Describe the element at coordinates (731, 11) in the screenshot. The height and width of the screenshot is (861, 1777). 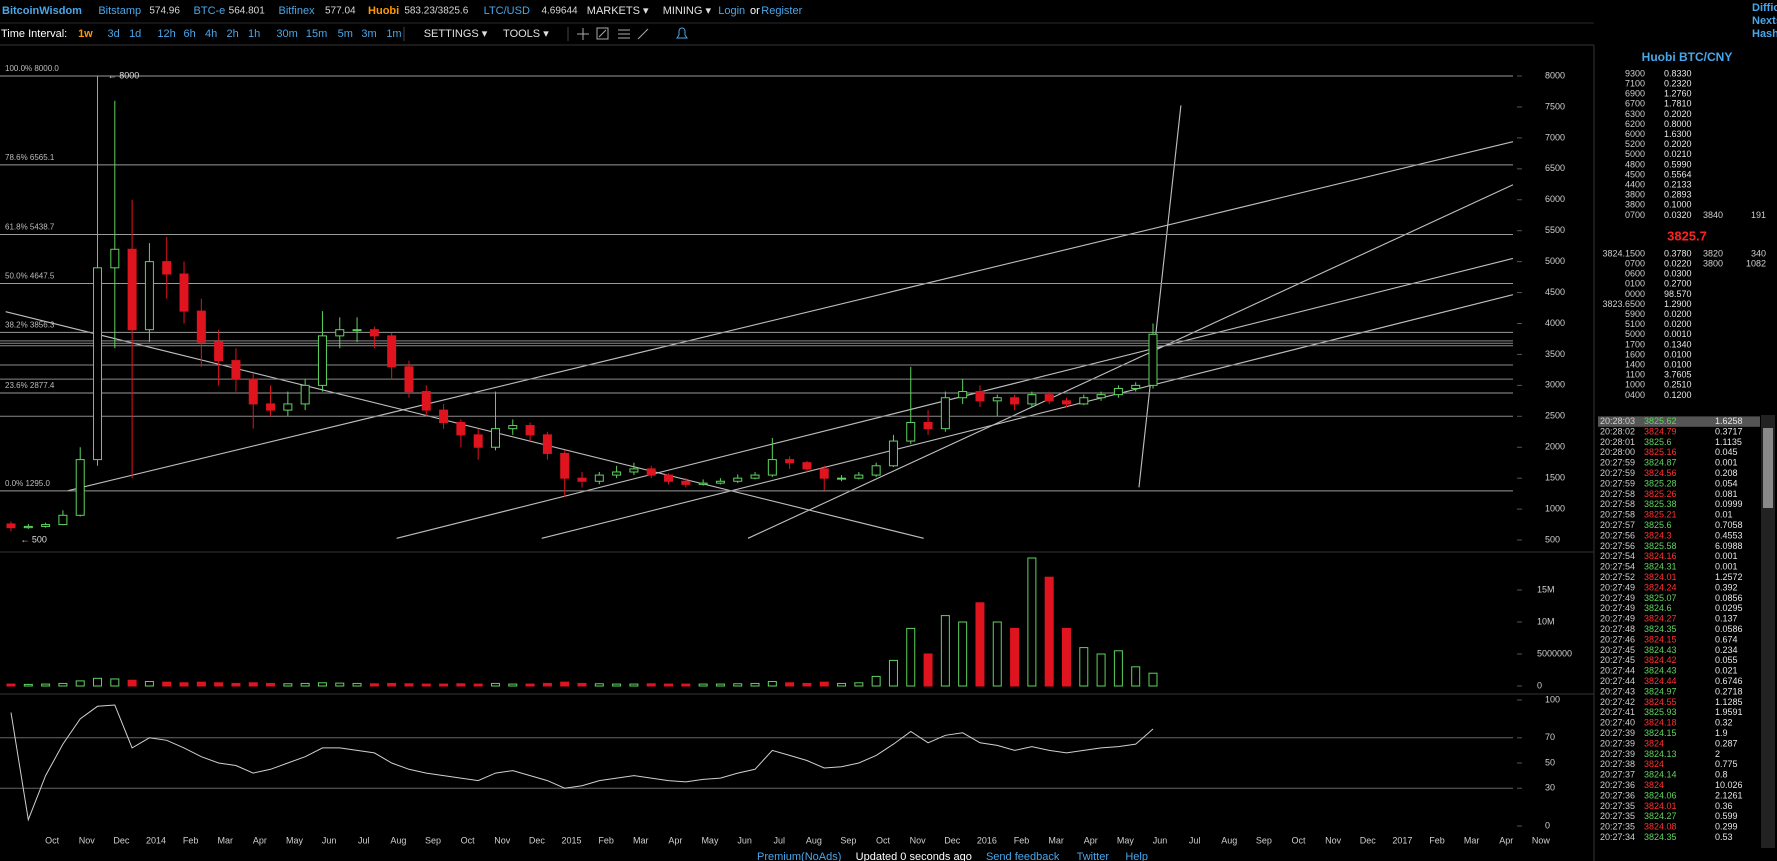
I see `header-link: Login` at that location.